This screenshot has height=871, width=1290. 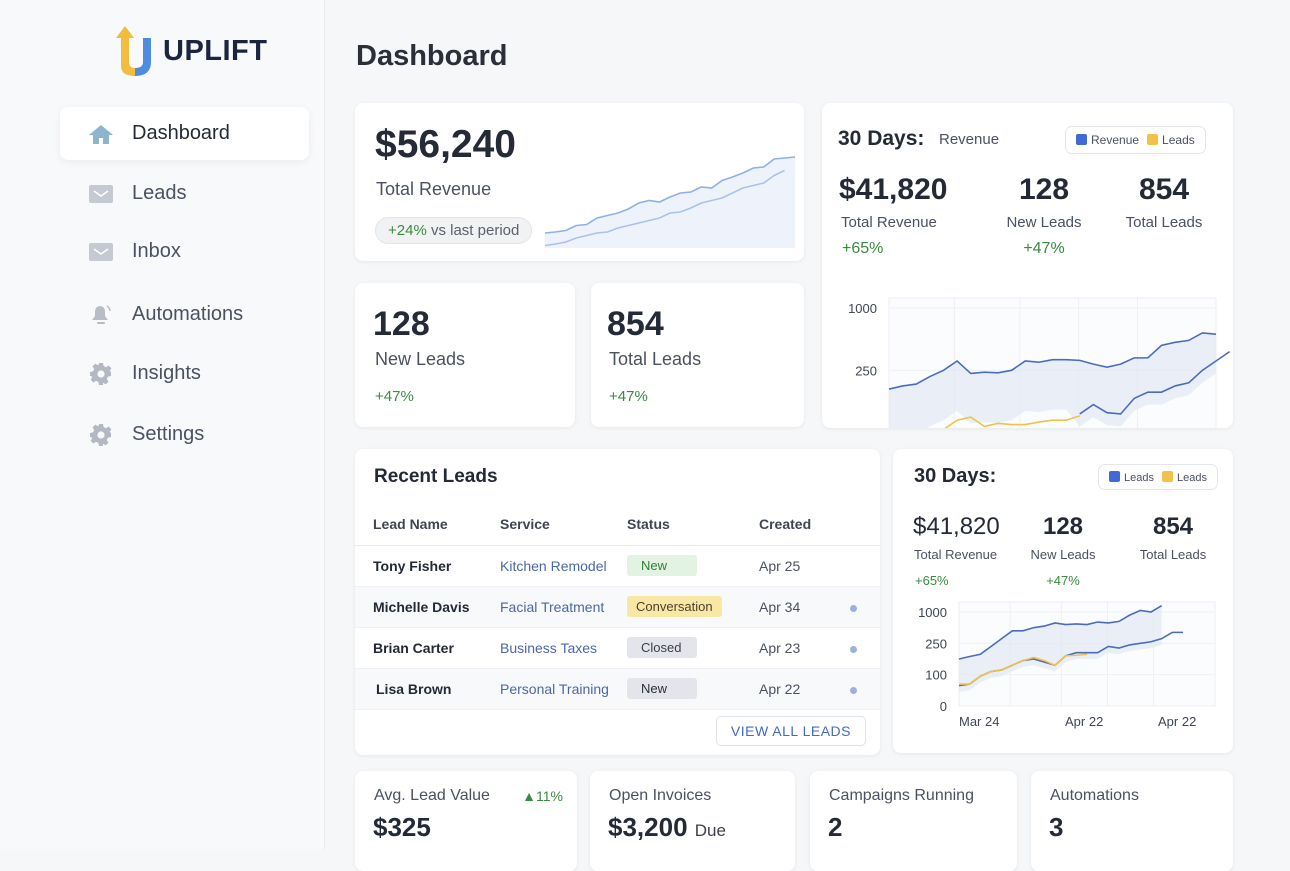 What do you see at coordinates (166, 373) in the screenshot?
I see `sidebar-item-label: Insights` at bounding box center [166, 373].